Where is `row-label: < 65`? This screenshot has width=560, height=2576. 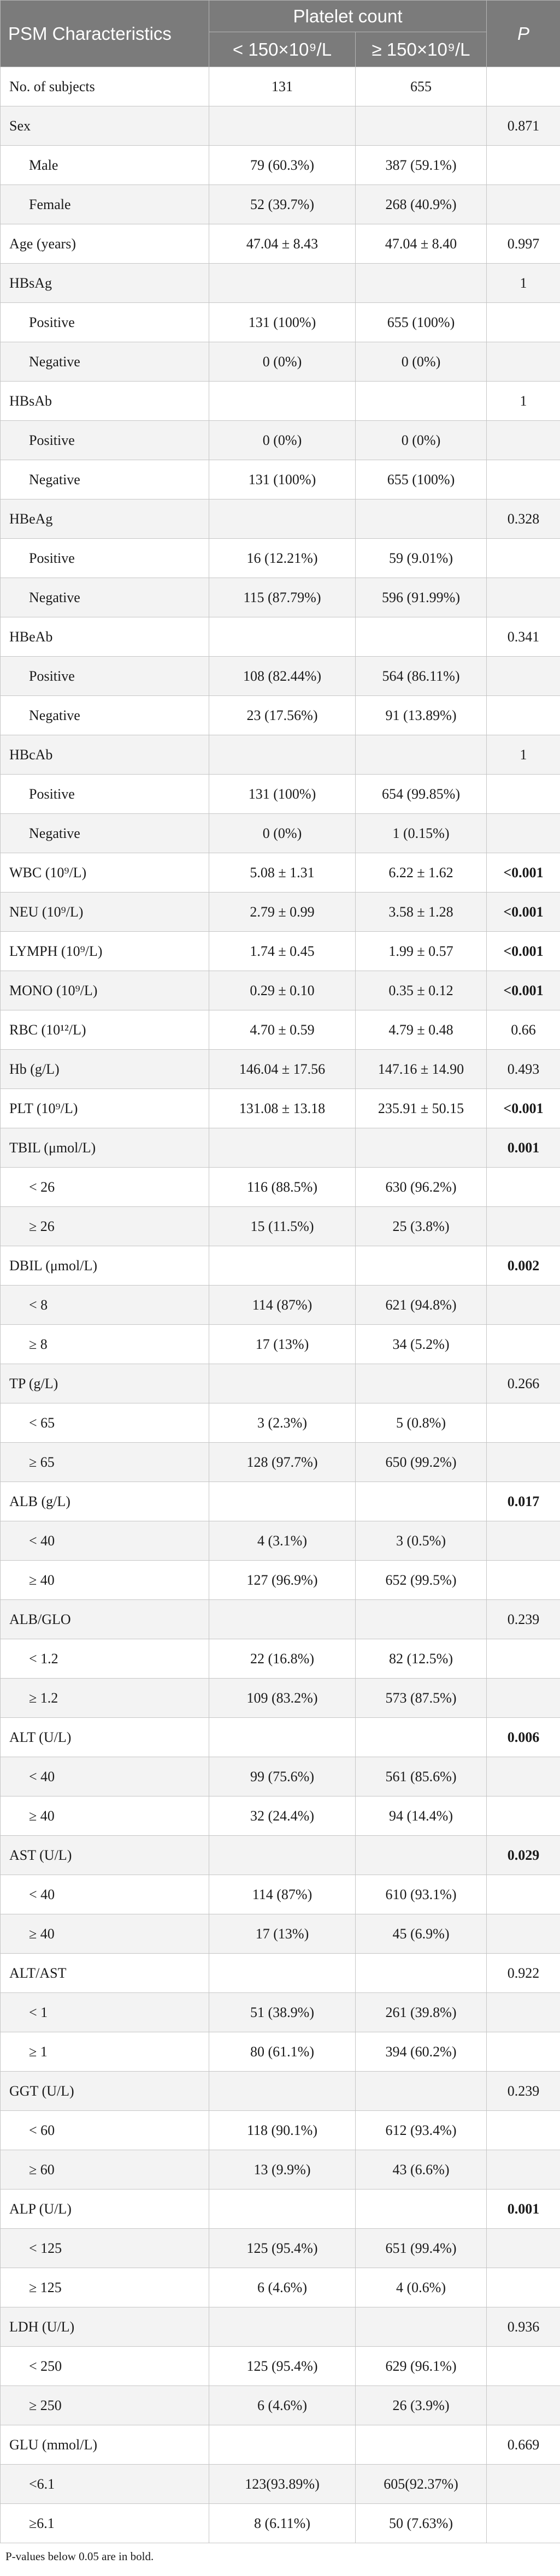
row-label: < 65 is located at coordinates (105, 1423).